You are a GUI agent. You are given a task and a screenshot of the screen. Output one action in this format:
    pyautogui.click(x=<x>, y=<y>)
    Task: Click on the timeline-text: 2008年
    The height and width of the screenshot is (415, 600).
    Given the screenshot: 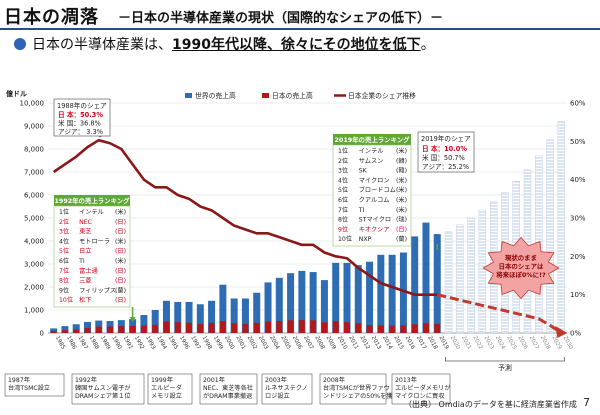 What is the action you would take?
    pyautogui.click(x=334, y=380)
    